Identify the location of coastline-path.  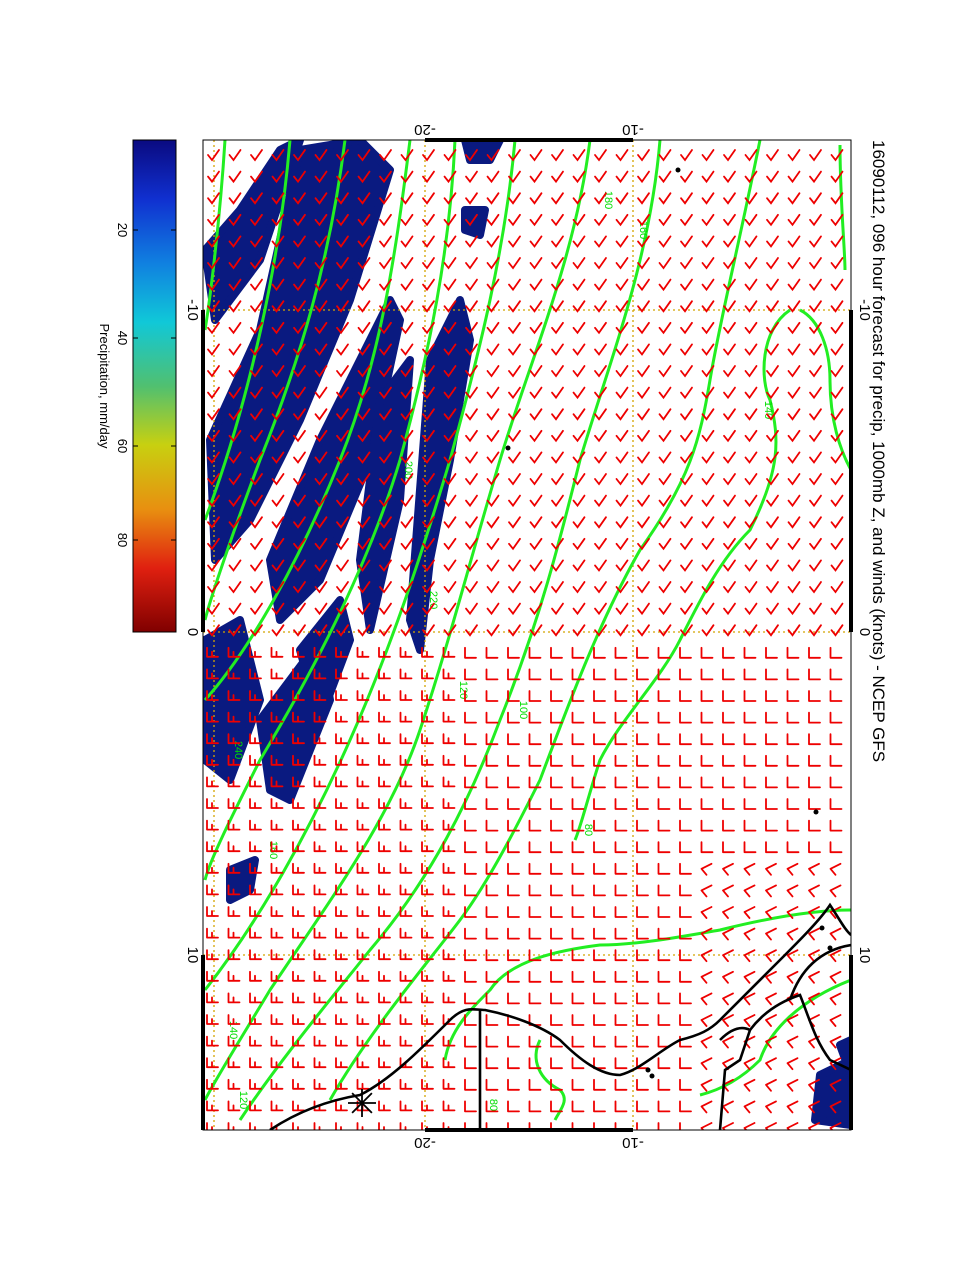
(819, 972).